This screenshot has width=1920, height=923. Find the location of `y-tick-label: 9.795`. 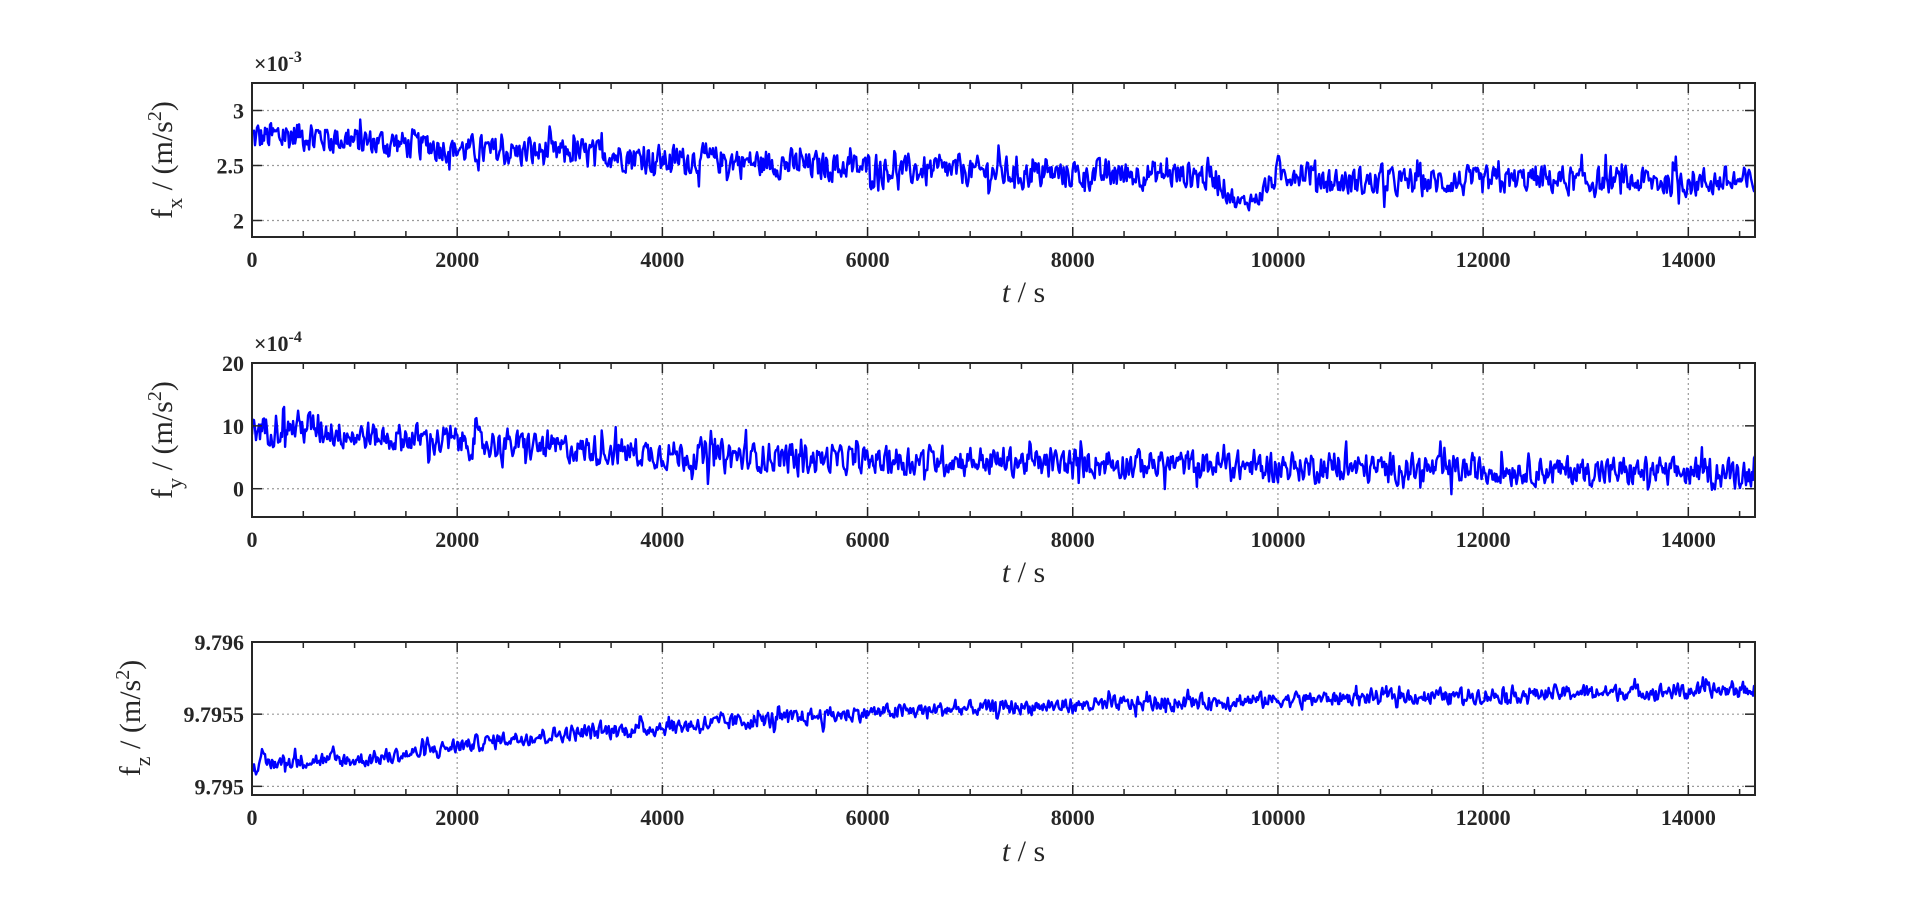

y-tick-label: 9.795 is located at coordinates (220, 786).